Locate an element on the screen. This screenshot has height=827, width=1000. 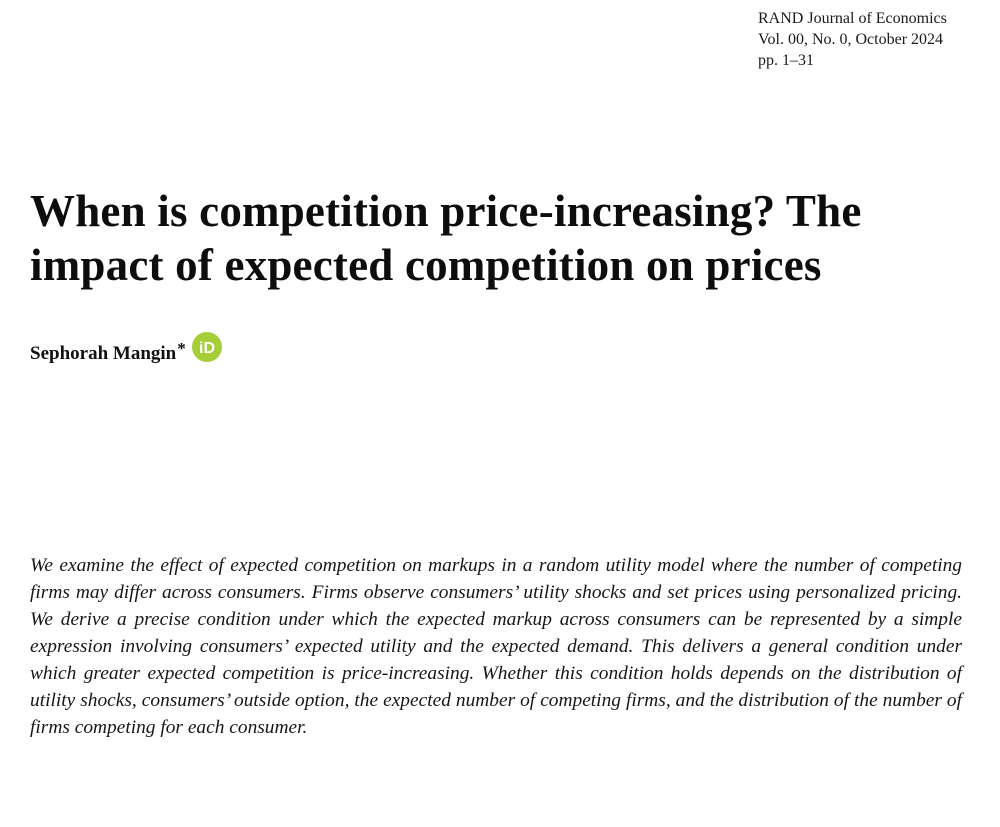
journal-name: RAND Journal of Economics is located at coordinates (852, 18).